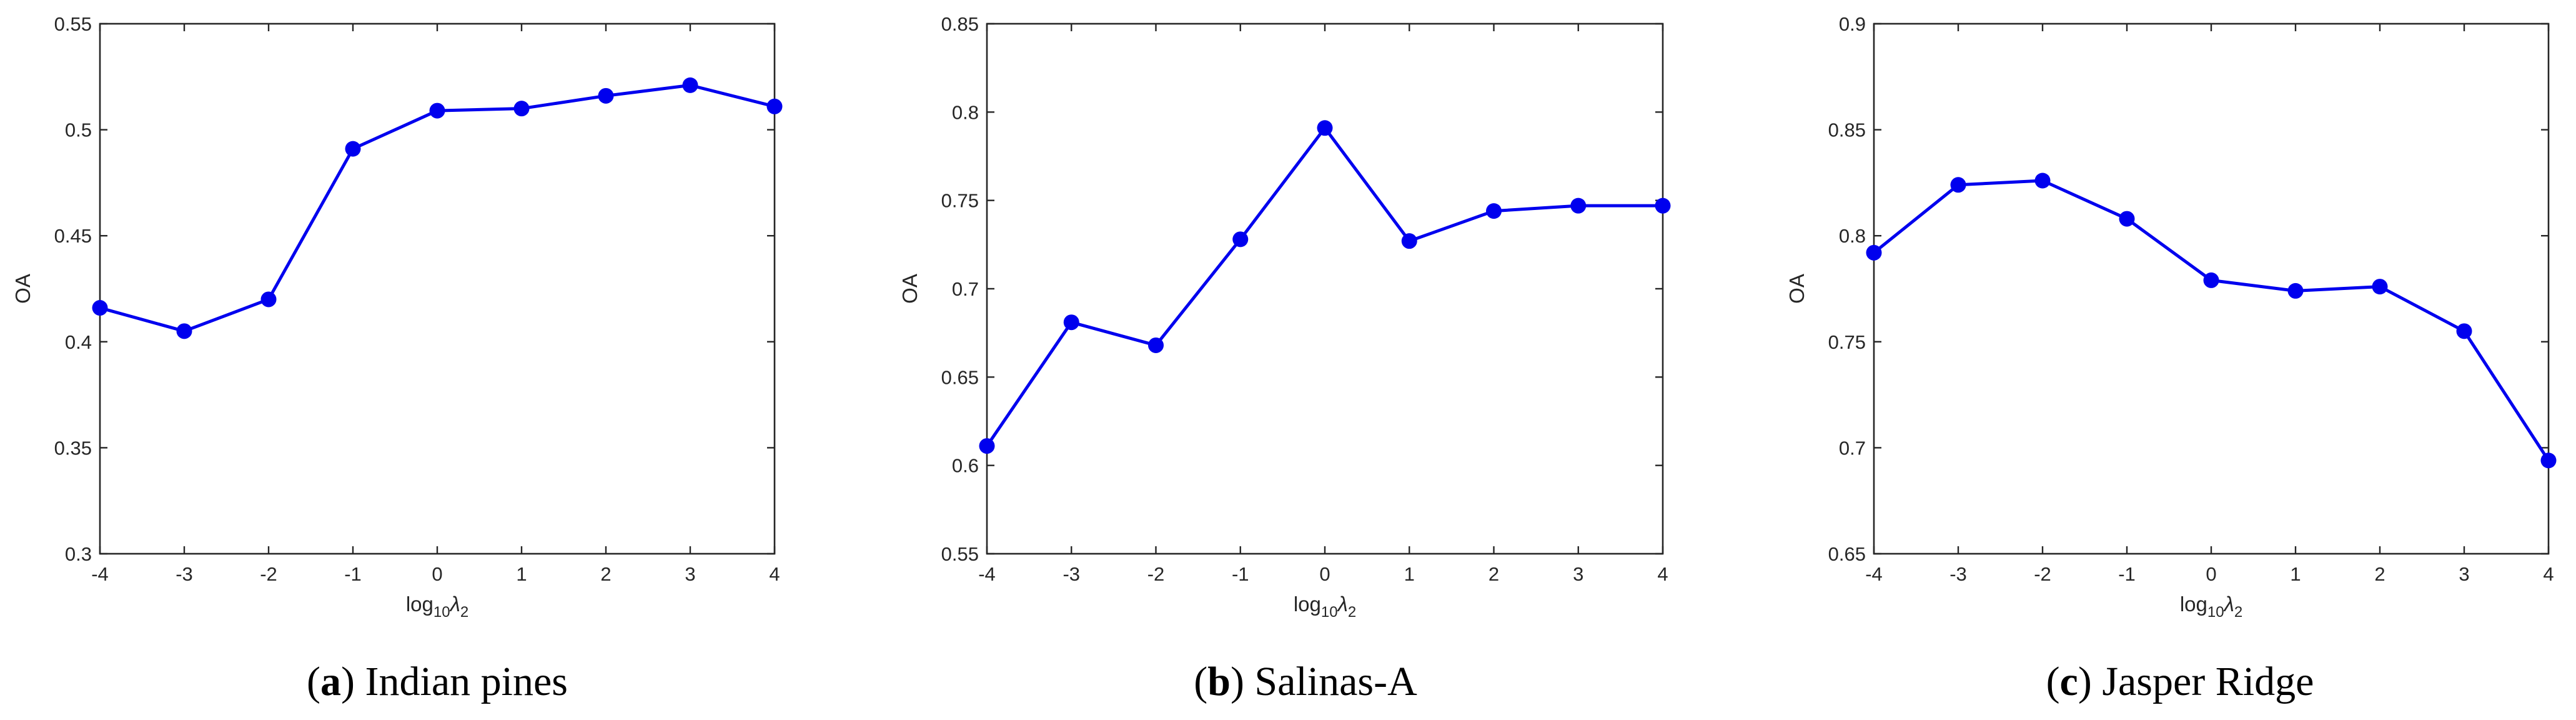 The width and height of the screenshot is (2576, 720). Describe the element at coordinates (2180, 681) in the screenshot. I see `subfigure-caption: (c) Jasper Ridge` at that location.